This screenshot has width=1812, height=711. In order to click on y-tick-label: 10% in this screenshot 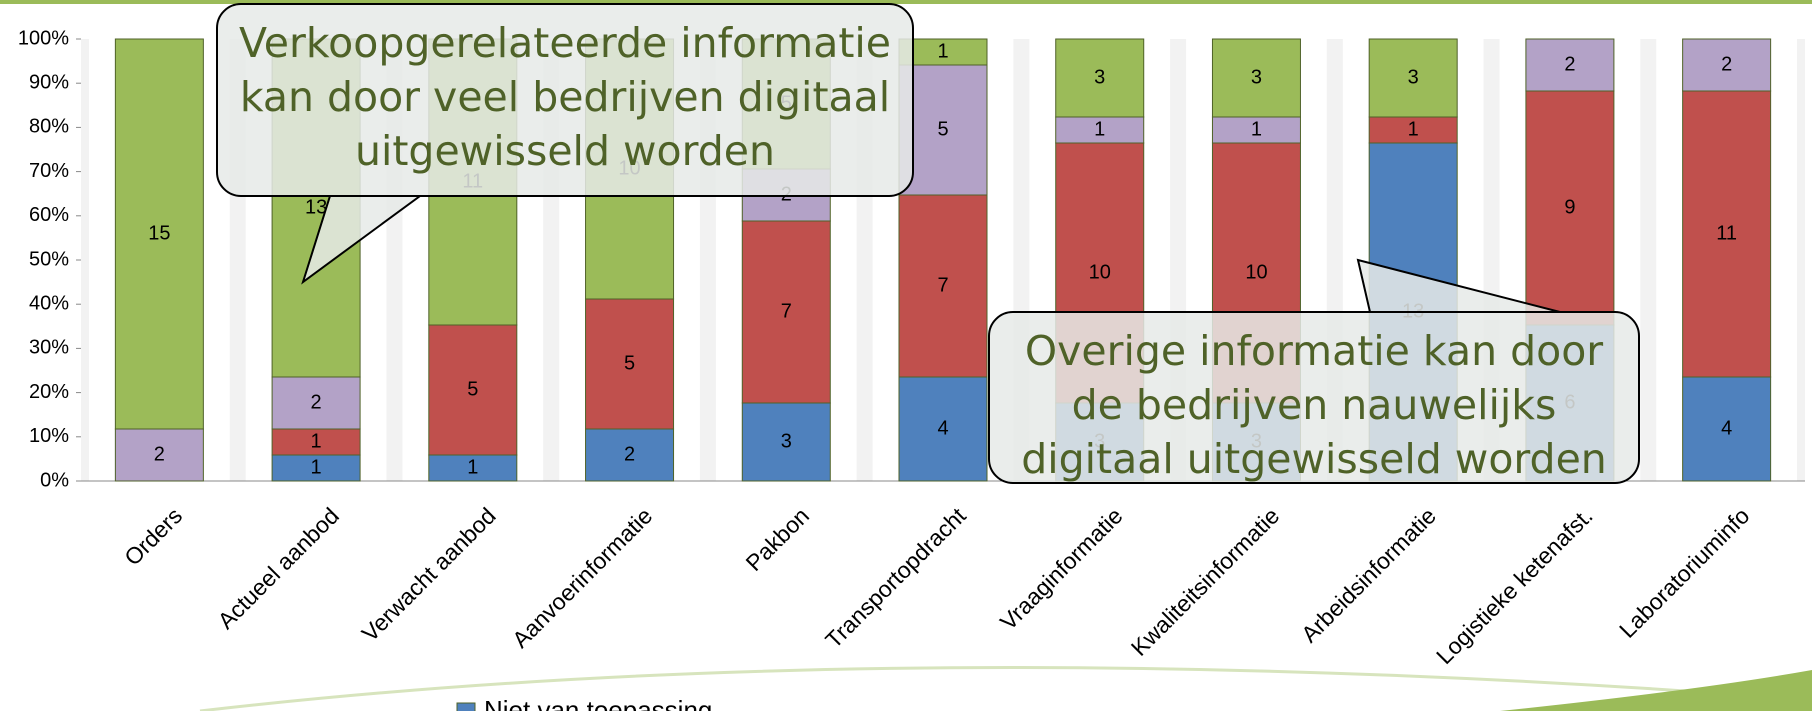, I will do `click(49, 436)`.